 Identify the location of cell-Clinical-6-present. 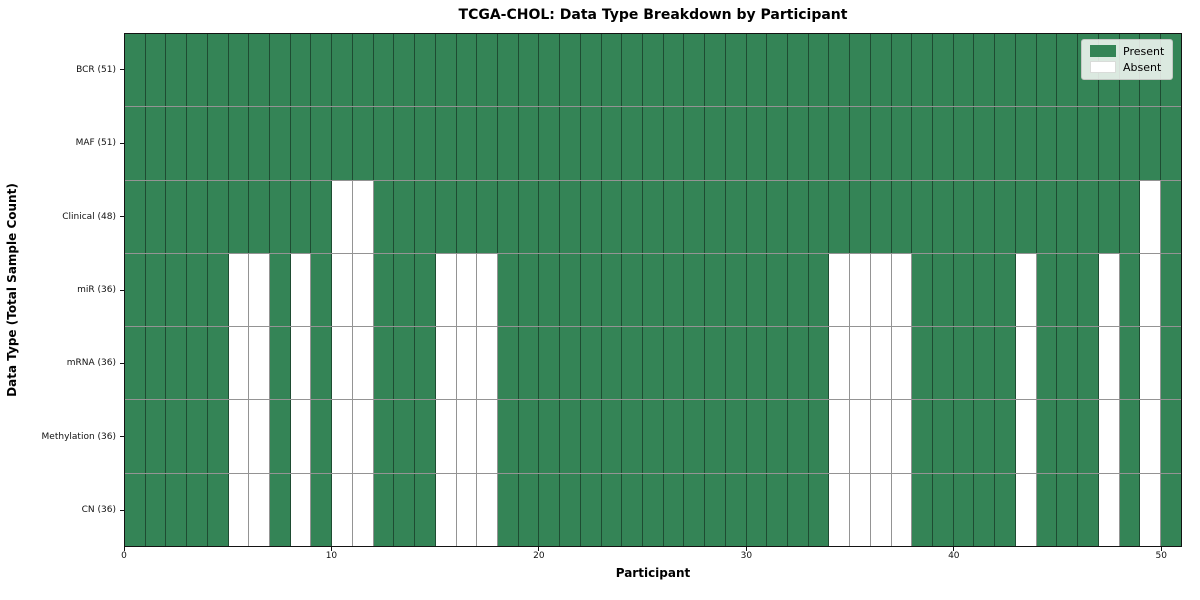
(260, 216).